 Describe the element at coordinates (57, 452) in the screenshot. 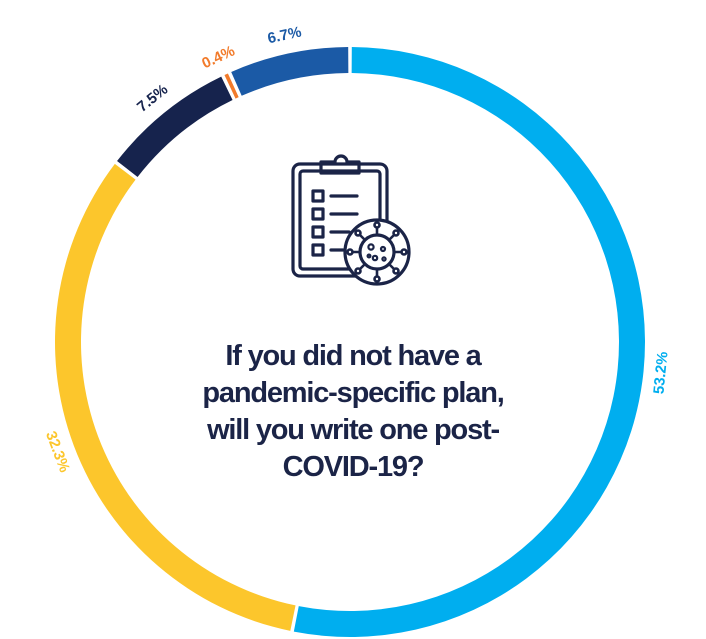

I see `slice-label: 32.3%` at that location.